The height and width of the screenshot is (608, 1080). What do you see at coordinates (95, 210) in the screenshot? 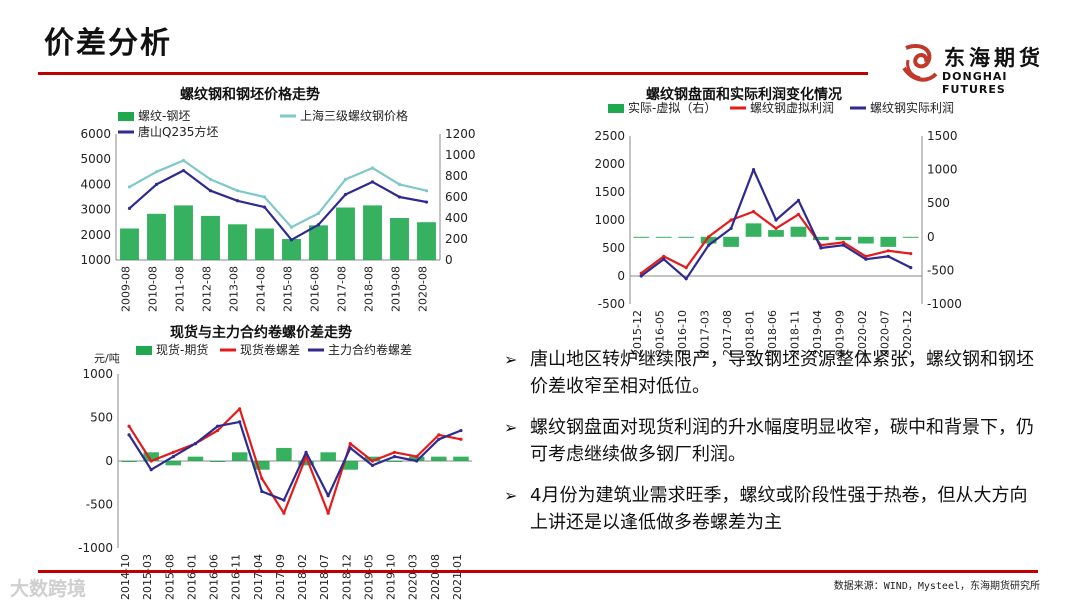
I see `y-tick-label: 3000` at bounding box center [95, 210].